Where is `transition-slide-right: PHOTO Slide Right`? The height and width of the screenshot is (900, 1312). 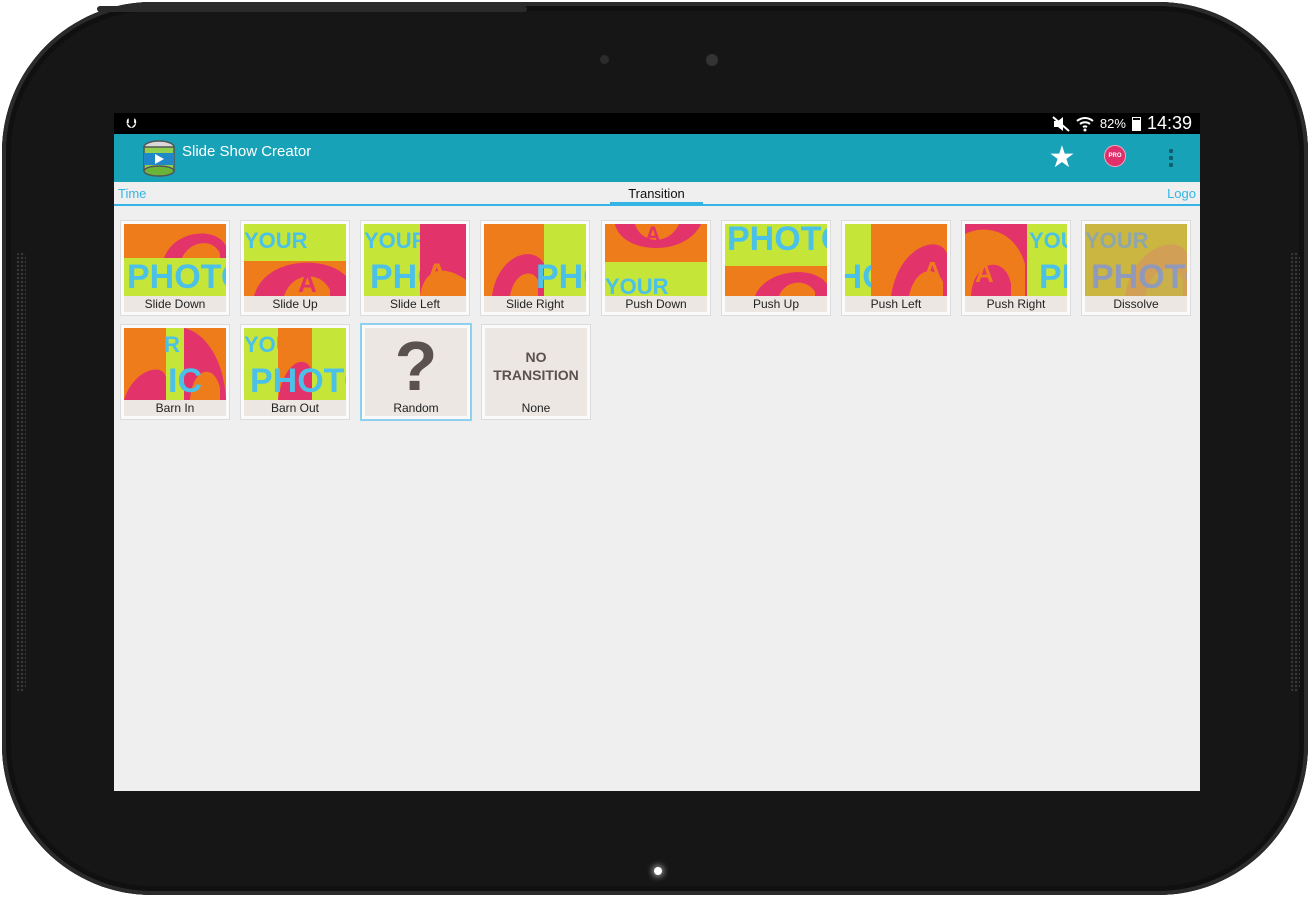
transition-slide-right: PHOTO Slide Right is located at coordinates (535, 268).